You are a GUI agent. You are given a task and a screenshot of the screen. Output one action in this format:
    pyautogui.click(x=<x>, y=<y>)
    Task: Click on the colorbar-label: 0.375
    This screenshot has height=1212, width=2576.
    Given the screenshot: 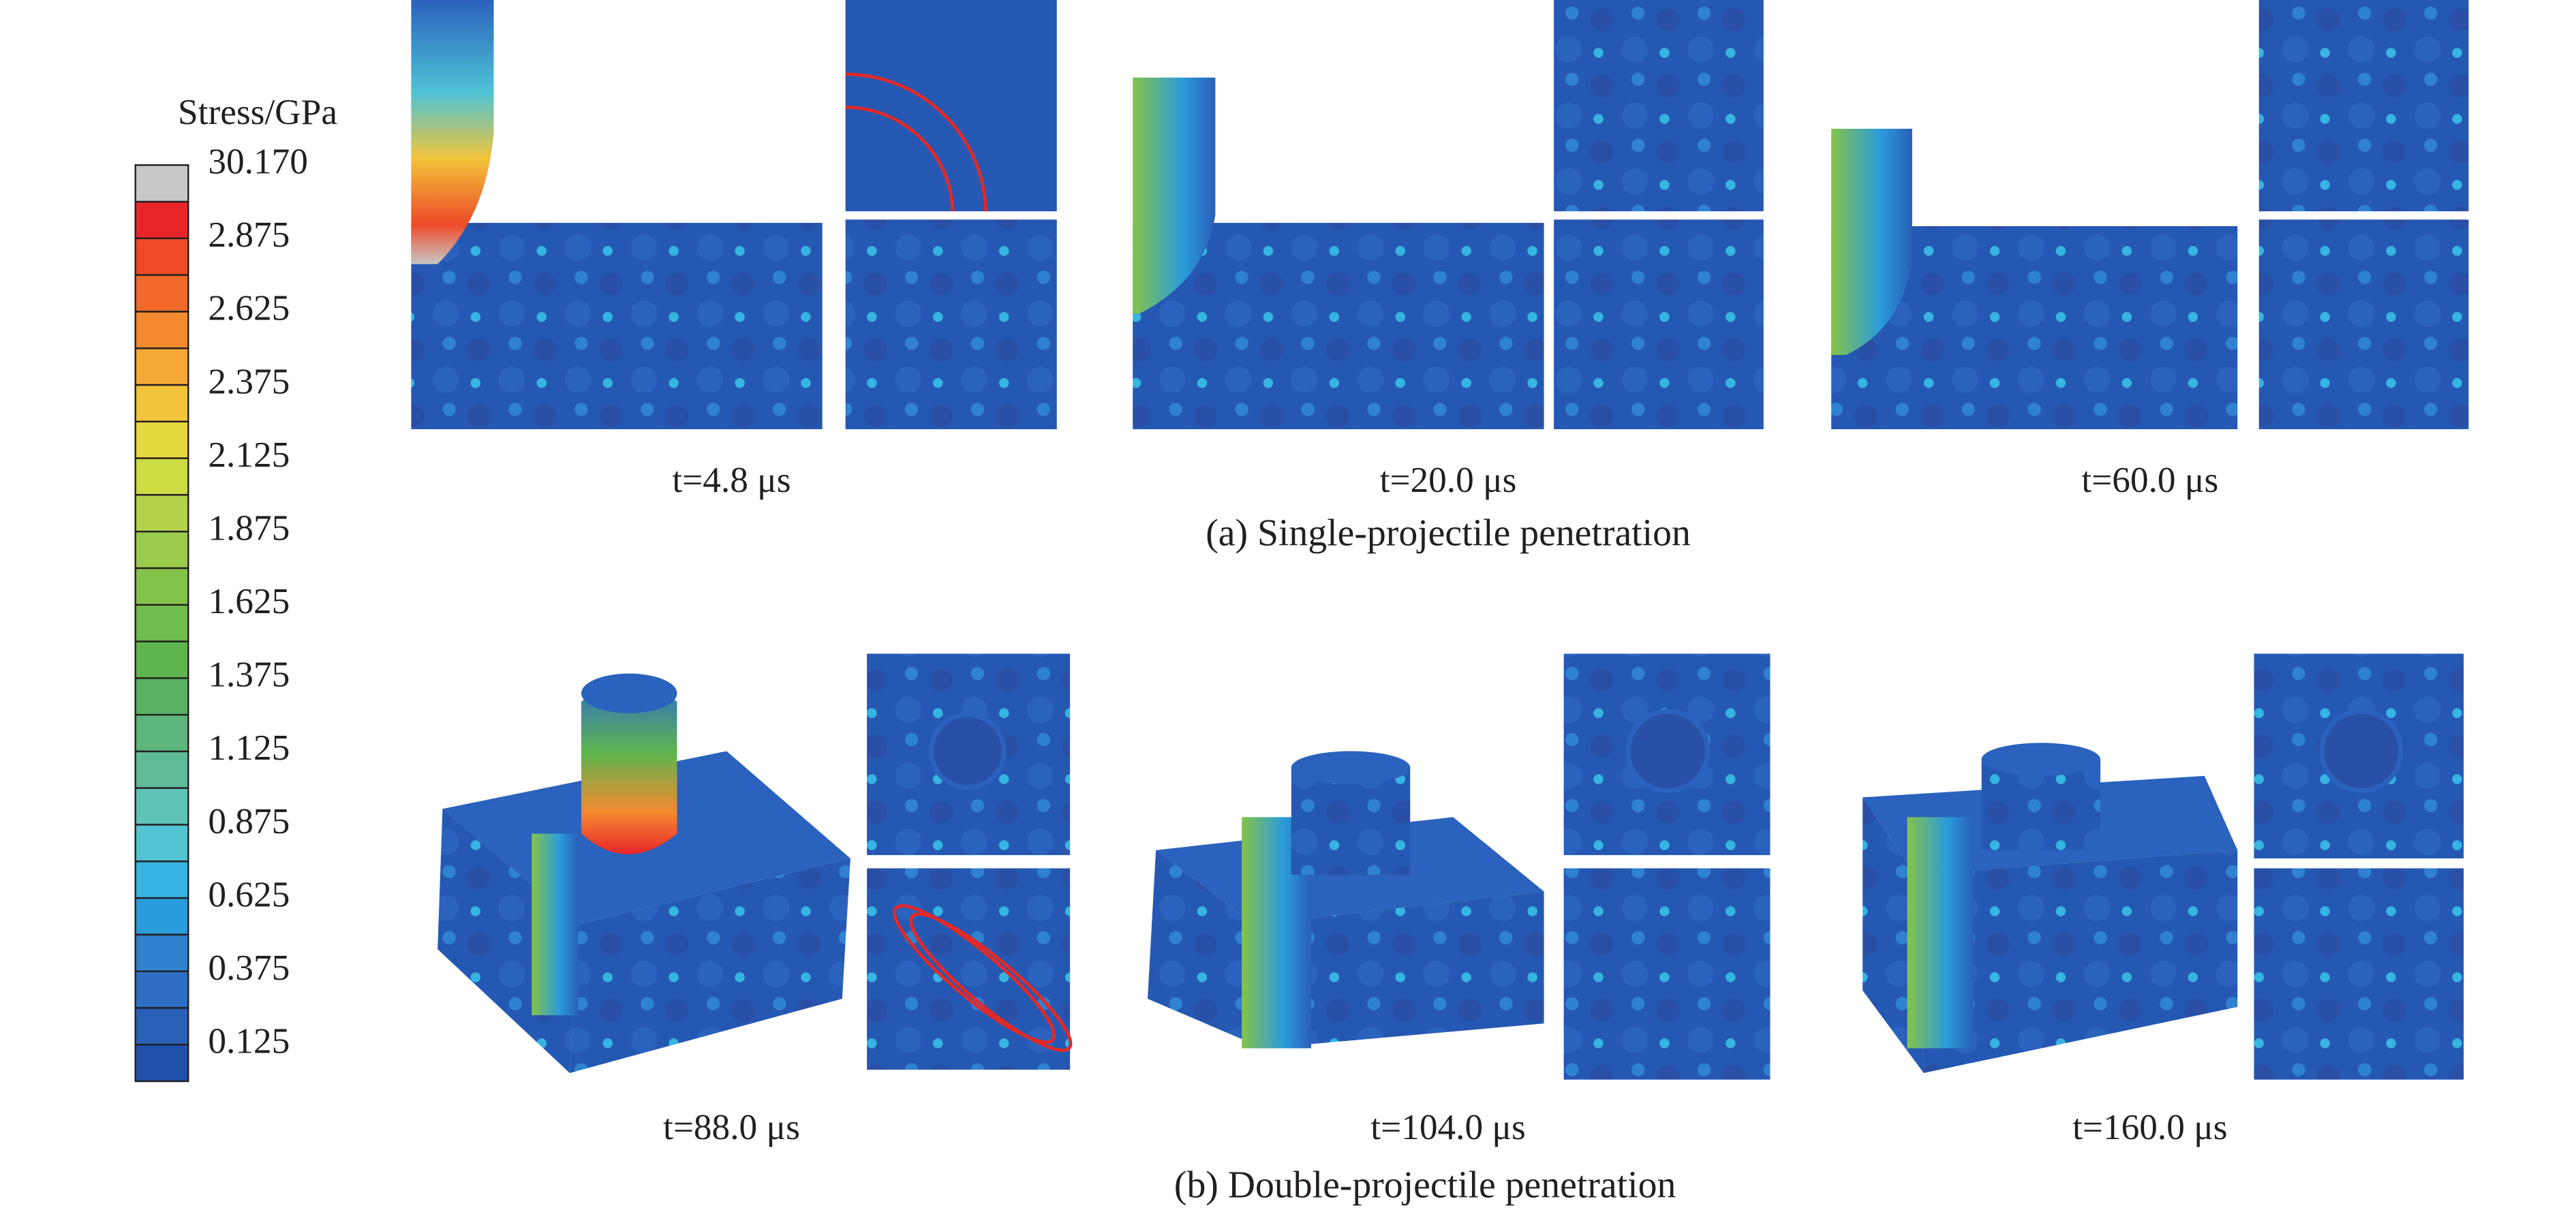 What is the action you would take?
    pyautogui.click(x=249, y=968)
    